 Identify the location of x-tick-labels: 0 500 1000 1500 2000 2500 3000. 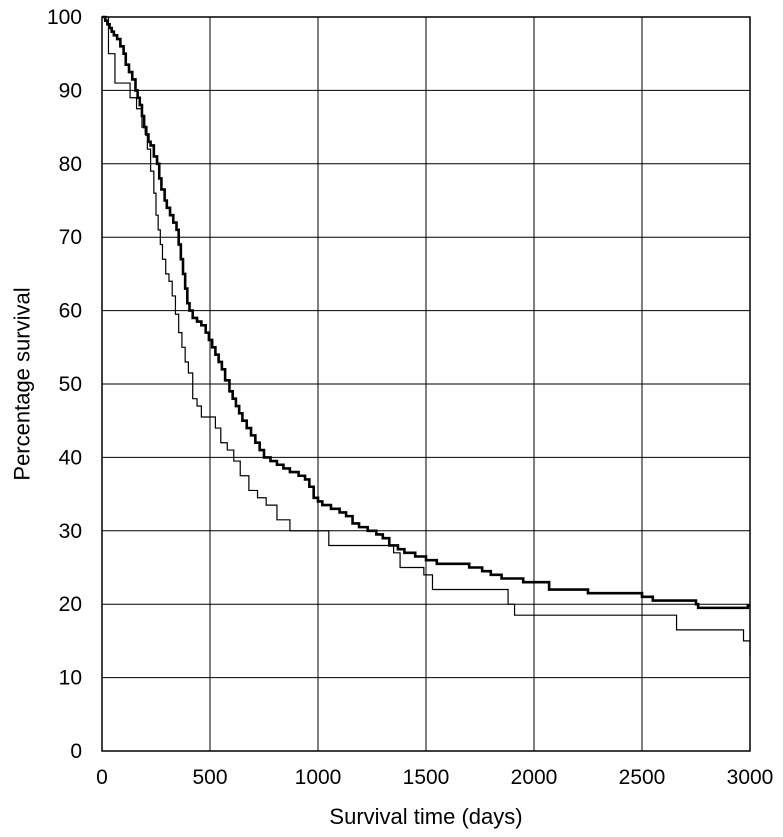
(434, 777).